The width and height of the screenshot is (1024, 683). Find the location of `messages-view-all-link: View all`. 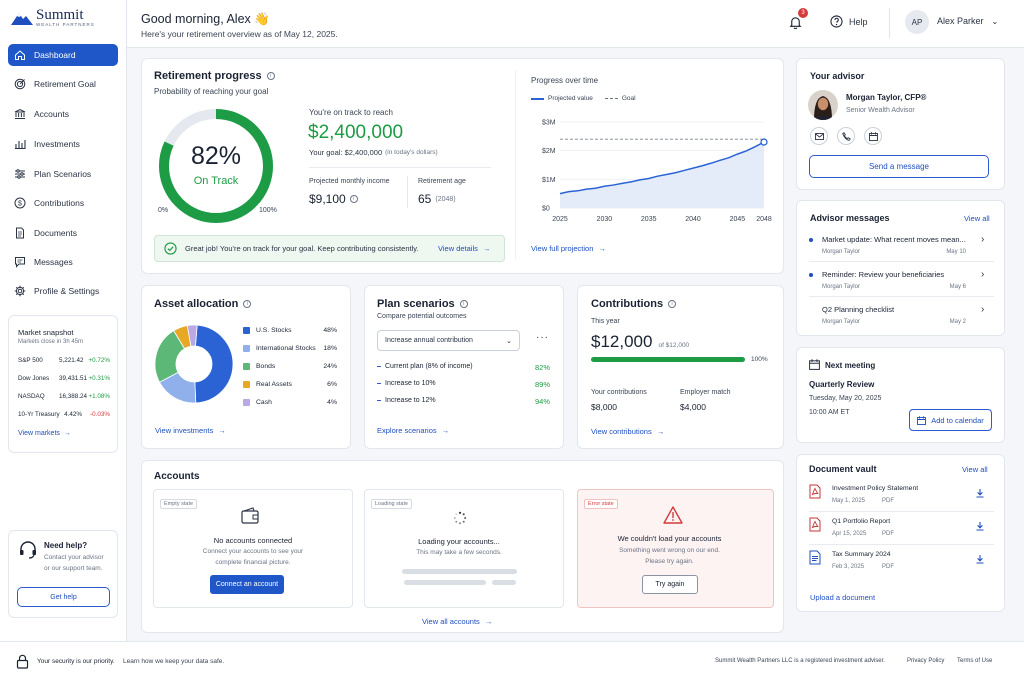

messages-view-all-link: View all is located at coordinates (977, 218).